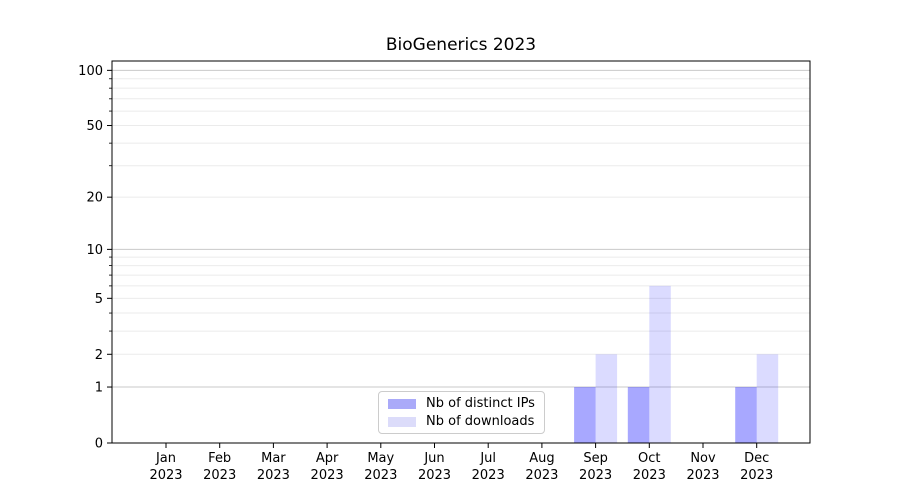  I want to click on x-tick-label-month: Sep, so click(595, 458).